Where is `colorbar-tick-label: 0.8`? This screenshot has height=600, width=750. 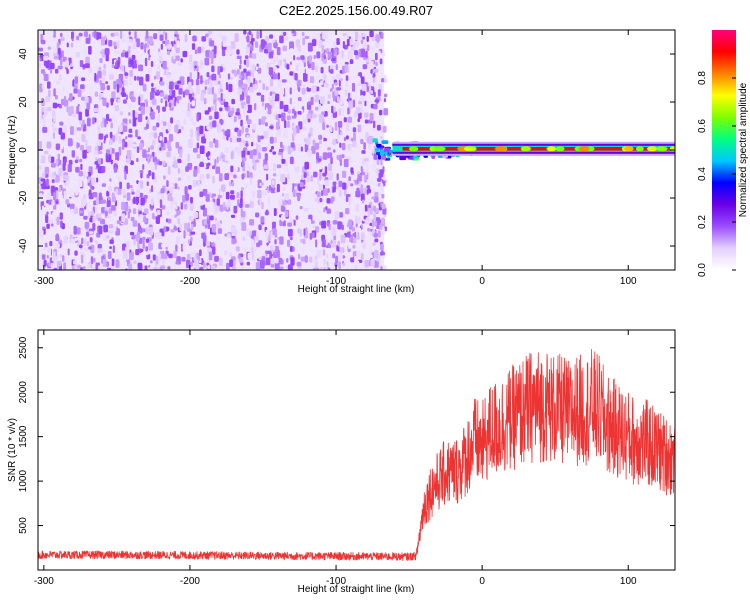
colorbar-tick-label: 0.8 is located at coordinates (702, 78).